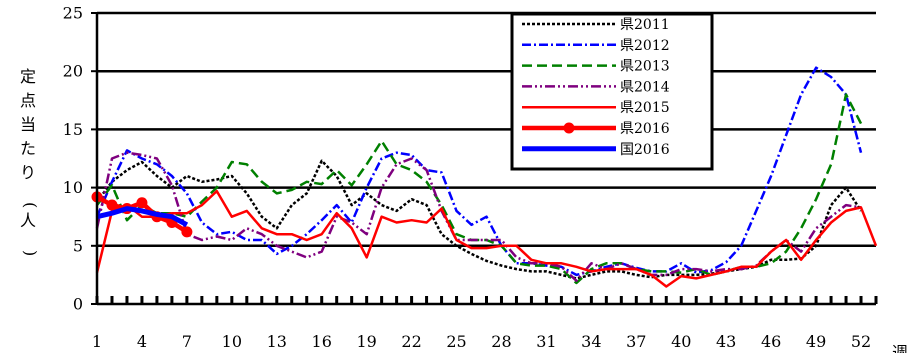  What do you see at coordinates (771, 341) in the screenshot?
I see `x-tick-label-46: 46` at bounding box center [771, 341].